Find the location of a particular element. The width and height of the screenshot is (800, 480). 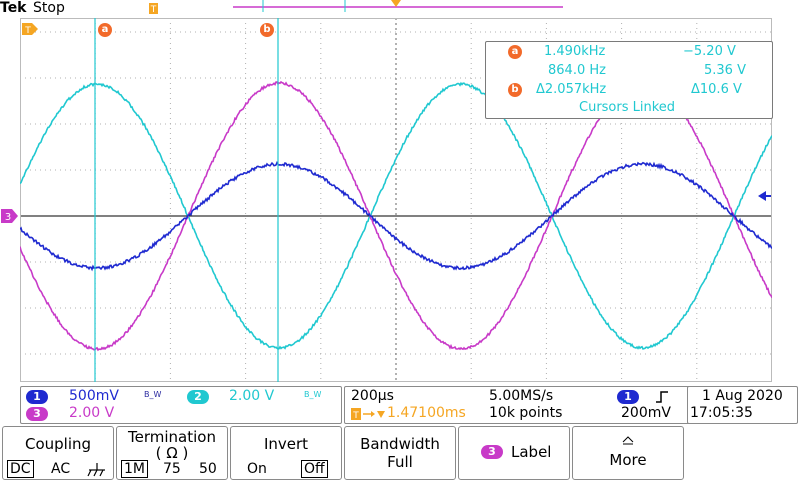

coupling-title: Coupling is located at coordinates (58, 444).